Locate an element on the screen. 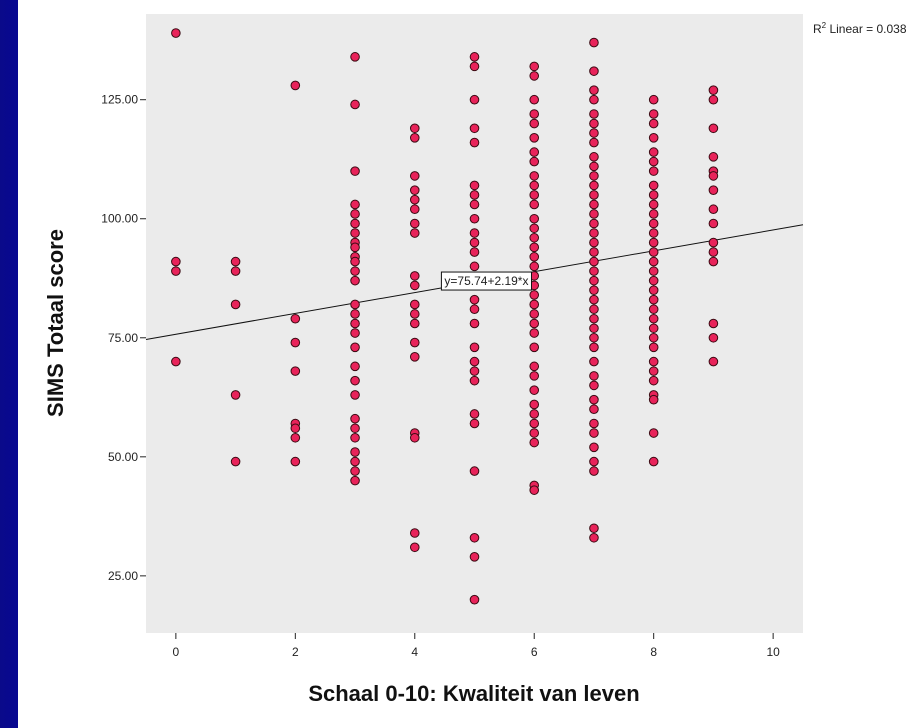 Image resolution: width=922 pixels, height=728 pixels. x-tick-label: 10 is located at coordinates (773, 652).